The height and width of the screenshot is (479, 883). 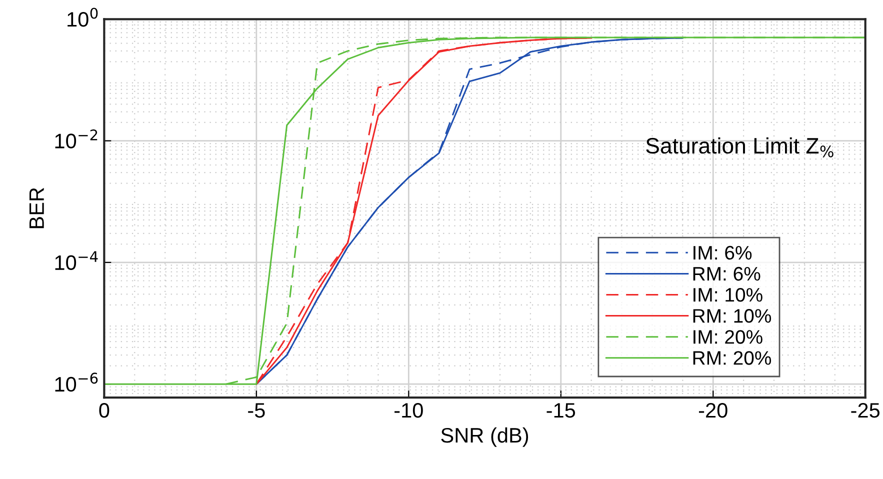 What do you see at coordinates (256, 410) in the screenshot?
I see `x-tick-label: -5` at bounding box center [256, 410].